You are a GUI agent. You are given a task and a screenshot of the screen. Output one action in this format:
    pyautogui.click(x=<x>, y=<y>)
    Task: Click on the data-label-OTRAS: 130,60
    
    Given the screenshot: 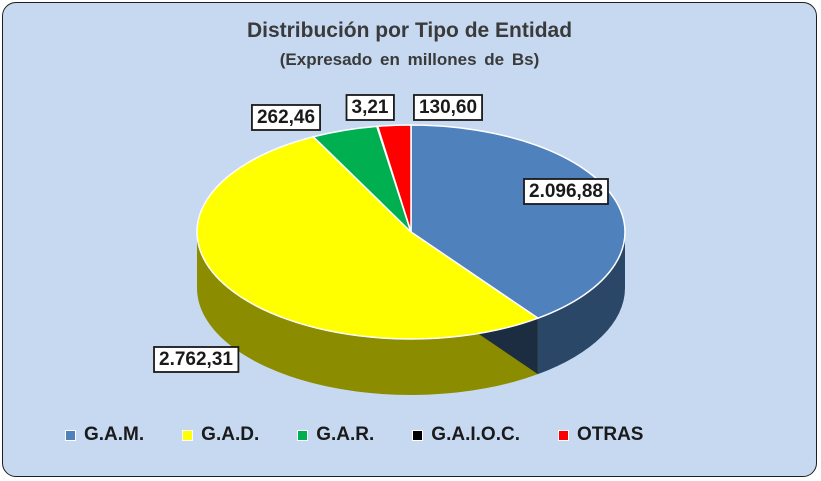 What is the action you would take?
    pyautogui.click(x=448, y=107)
    